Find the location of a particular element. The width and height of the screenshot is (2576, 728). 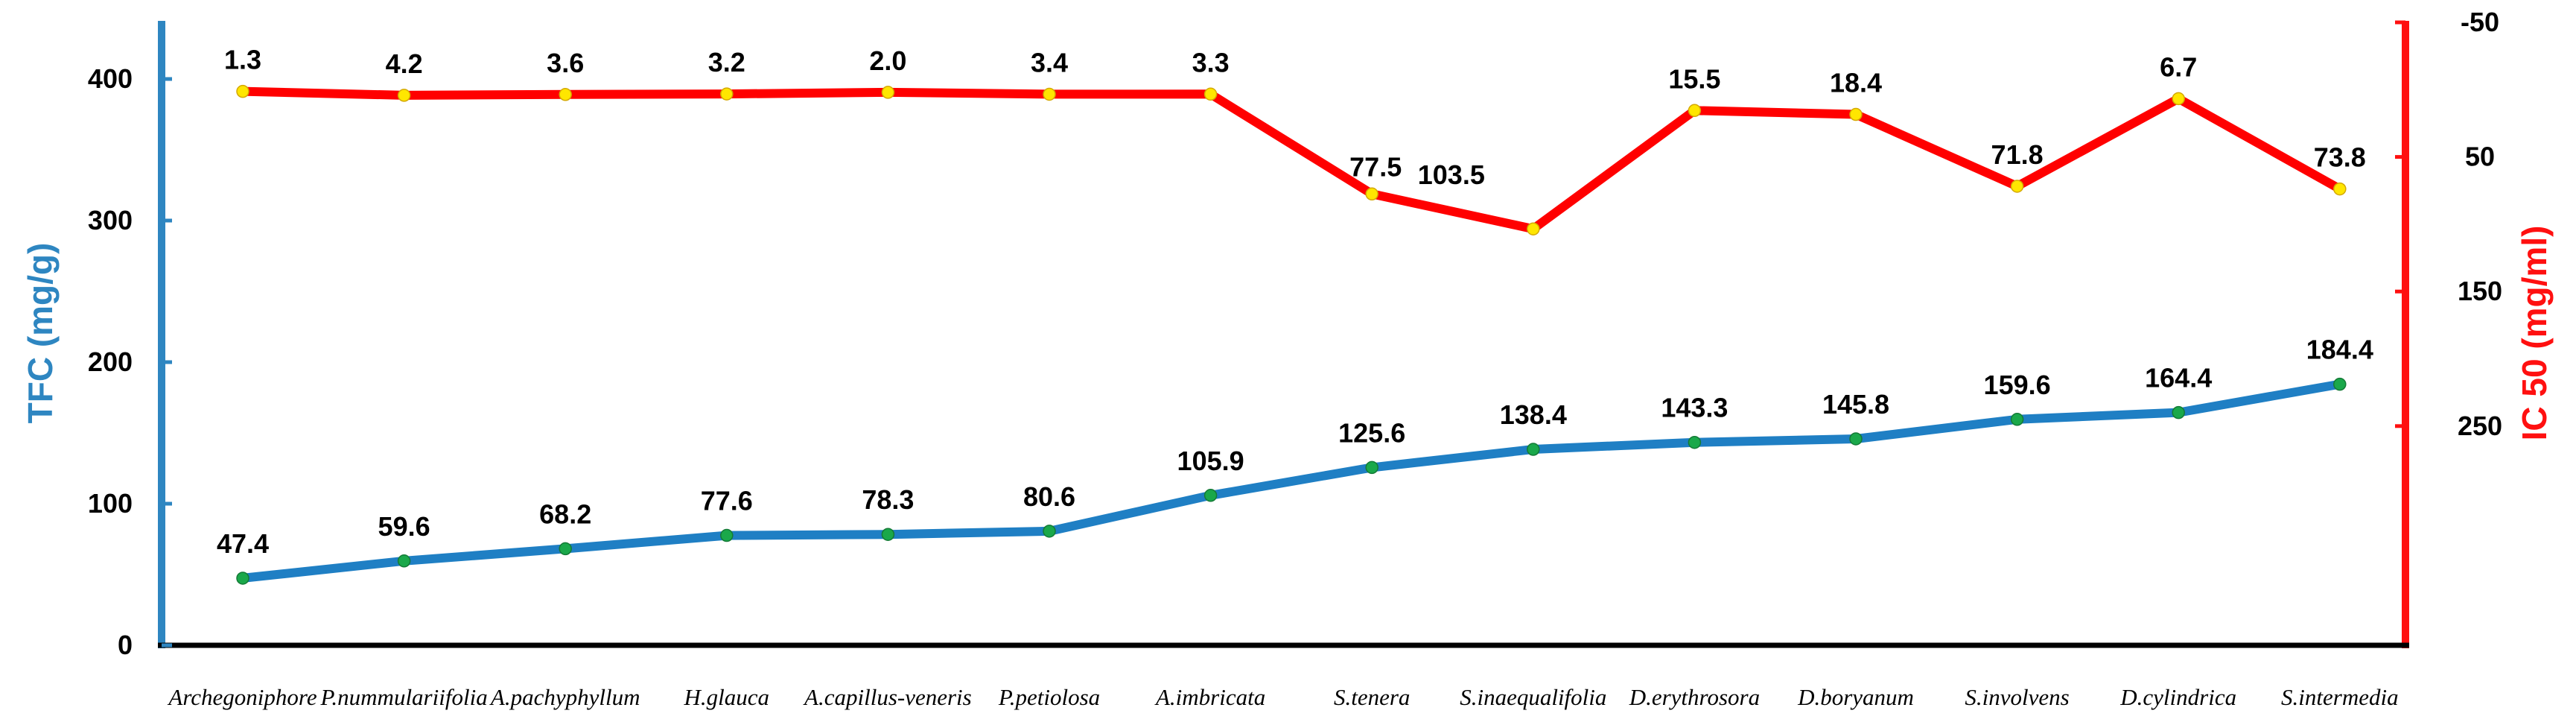

tfc-data-label: 105.9 is located at coordinates (1210, 461).